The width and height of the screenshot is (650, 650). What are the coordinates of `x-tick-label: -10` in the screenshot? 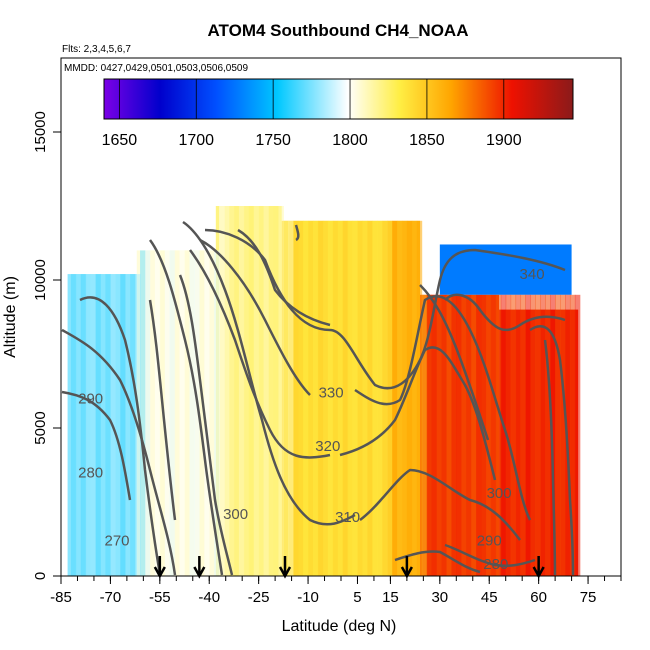 It's located at (308, 597).